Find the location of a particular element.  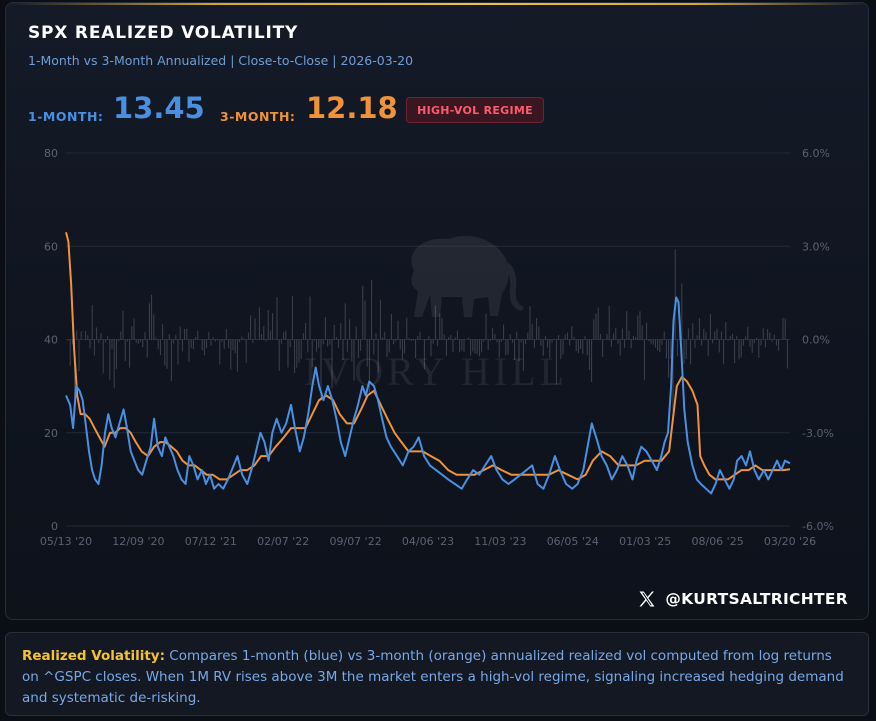

y-tick-label: 0 is located at coordinates (54, 526).